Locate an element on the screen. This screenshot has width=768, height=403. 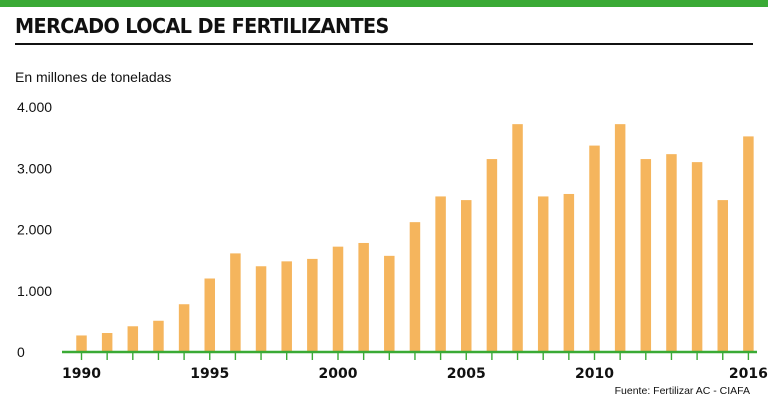
bar-2005 is located at coordinates (466, 276).